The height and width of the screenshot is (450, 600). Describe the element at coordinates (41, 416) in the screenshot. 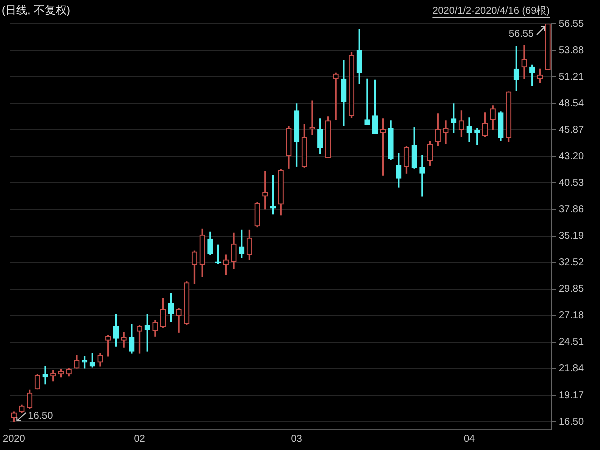

I see `annotation: 16.50` at that location.